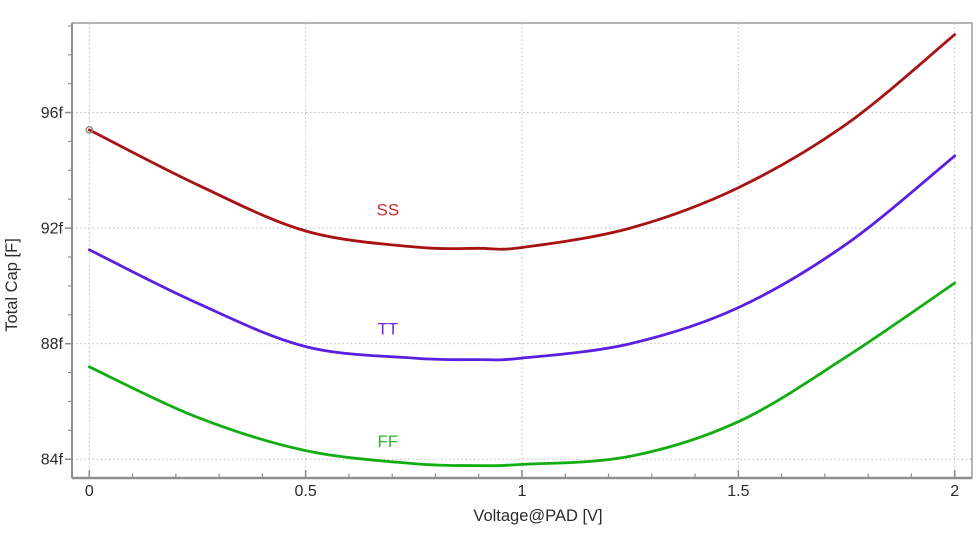 The width and height of the screenshot is (977, 538). I want to click on x-tick-label: 1, so click(522, 491).